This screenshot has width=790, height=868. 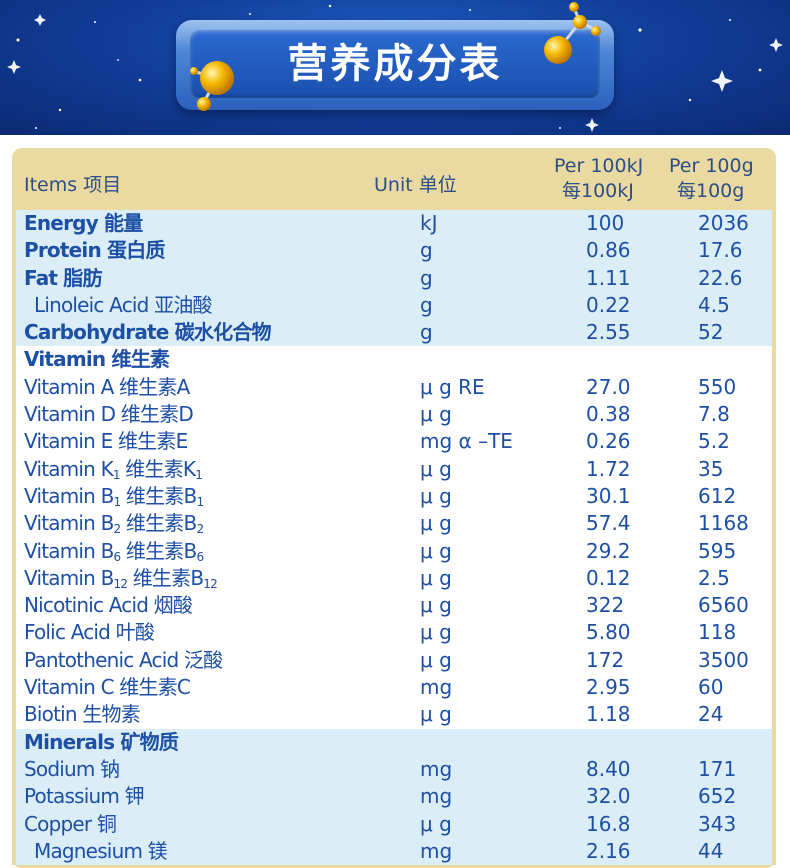 I want to click on row-name: Vitamin D 维生素D, so click(x=109, y=414).